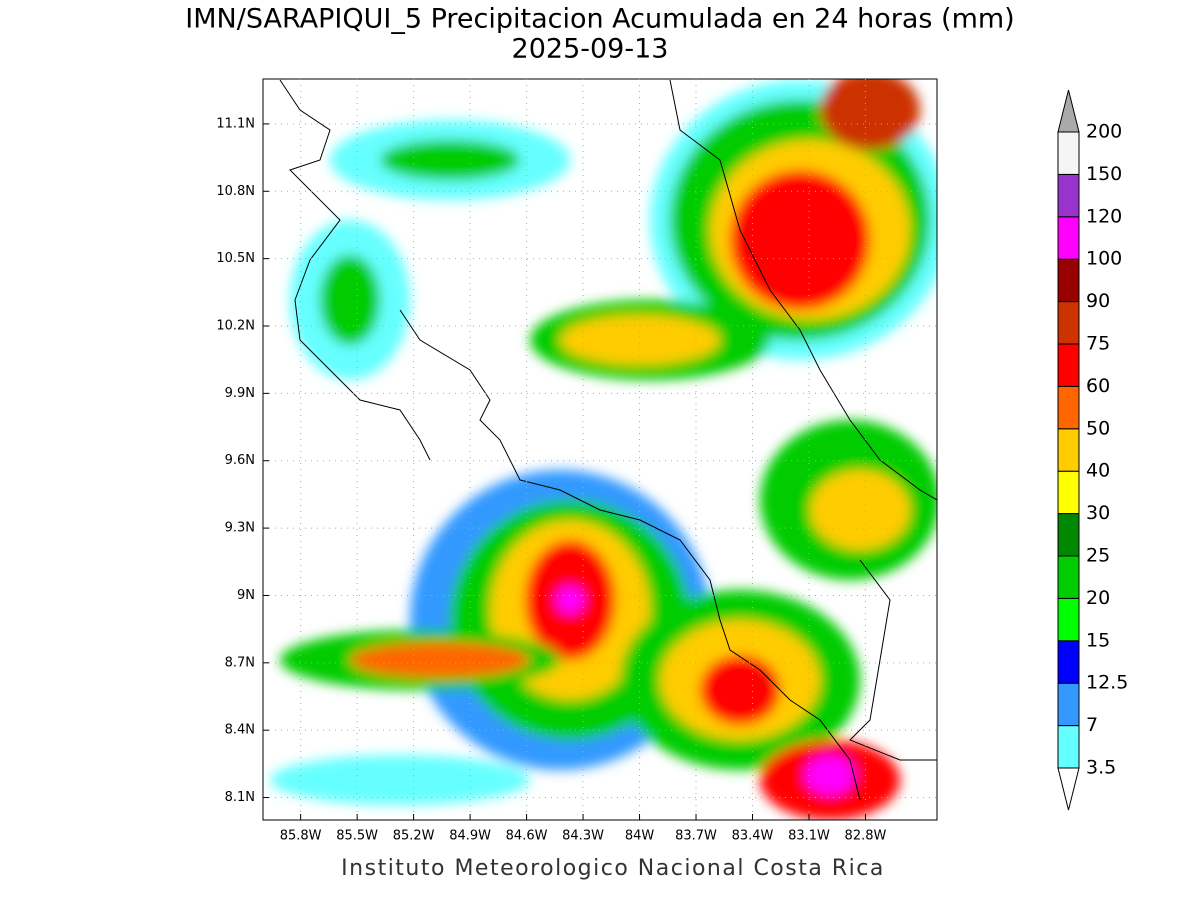 Image resolution: width=1200 pixels, height=900 pixels. I want to click on x-tick-label: 84.6W, so click(527, 836).